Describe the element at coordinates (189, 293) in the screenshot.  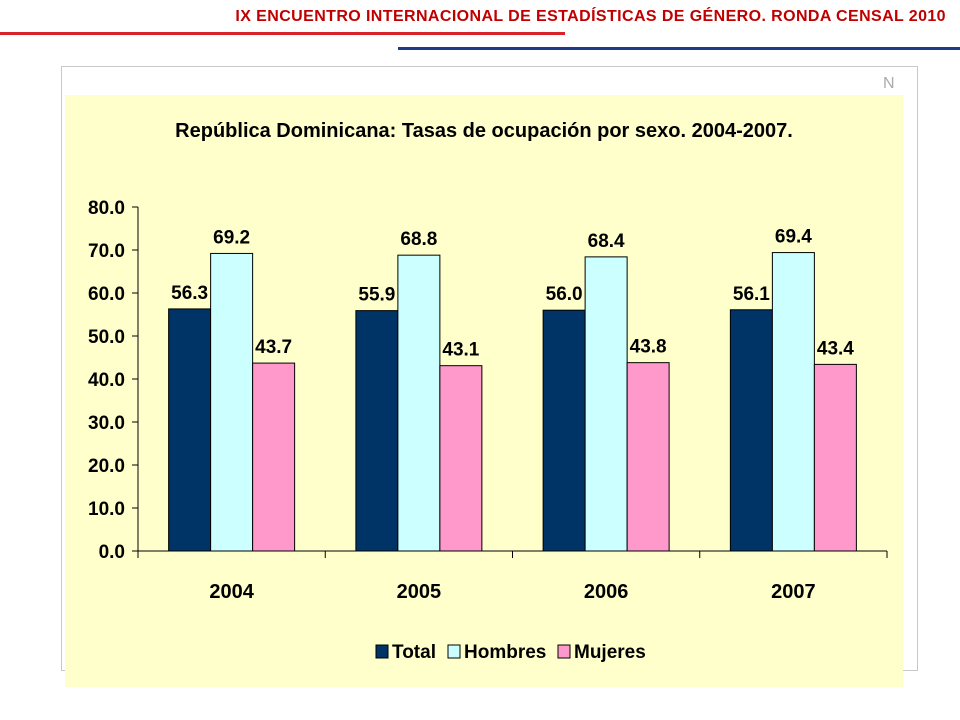
I see `data-label-total-2004: 56.3` at that location.